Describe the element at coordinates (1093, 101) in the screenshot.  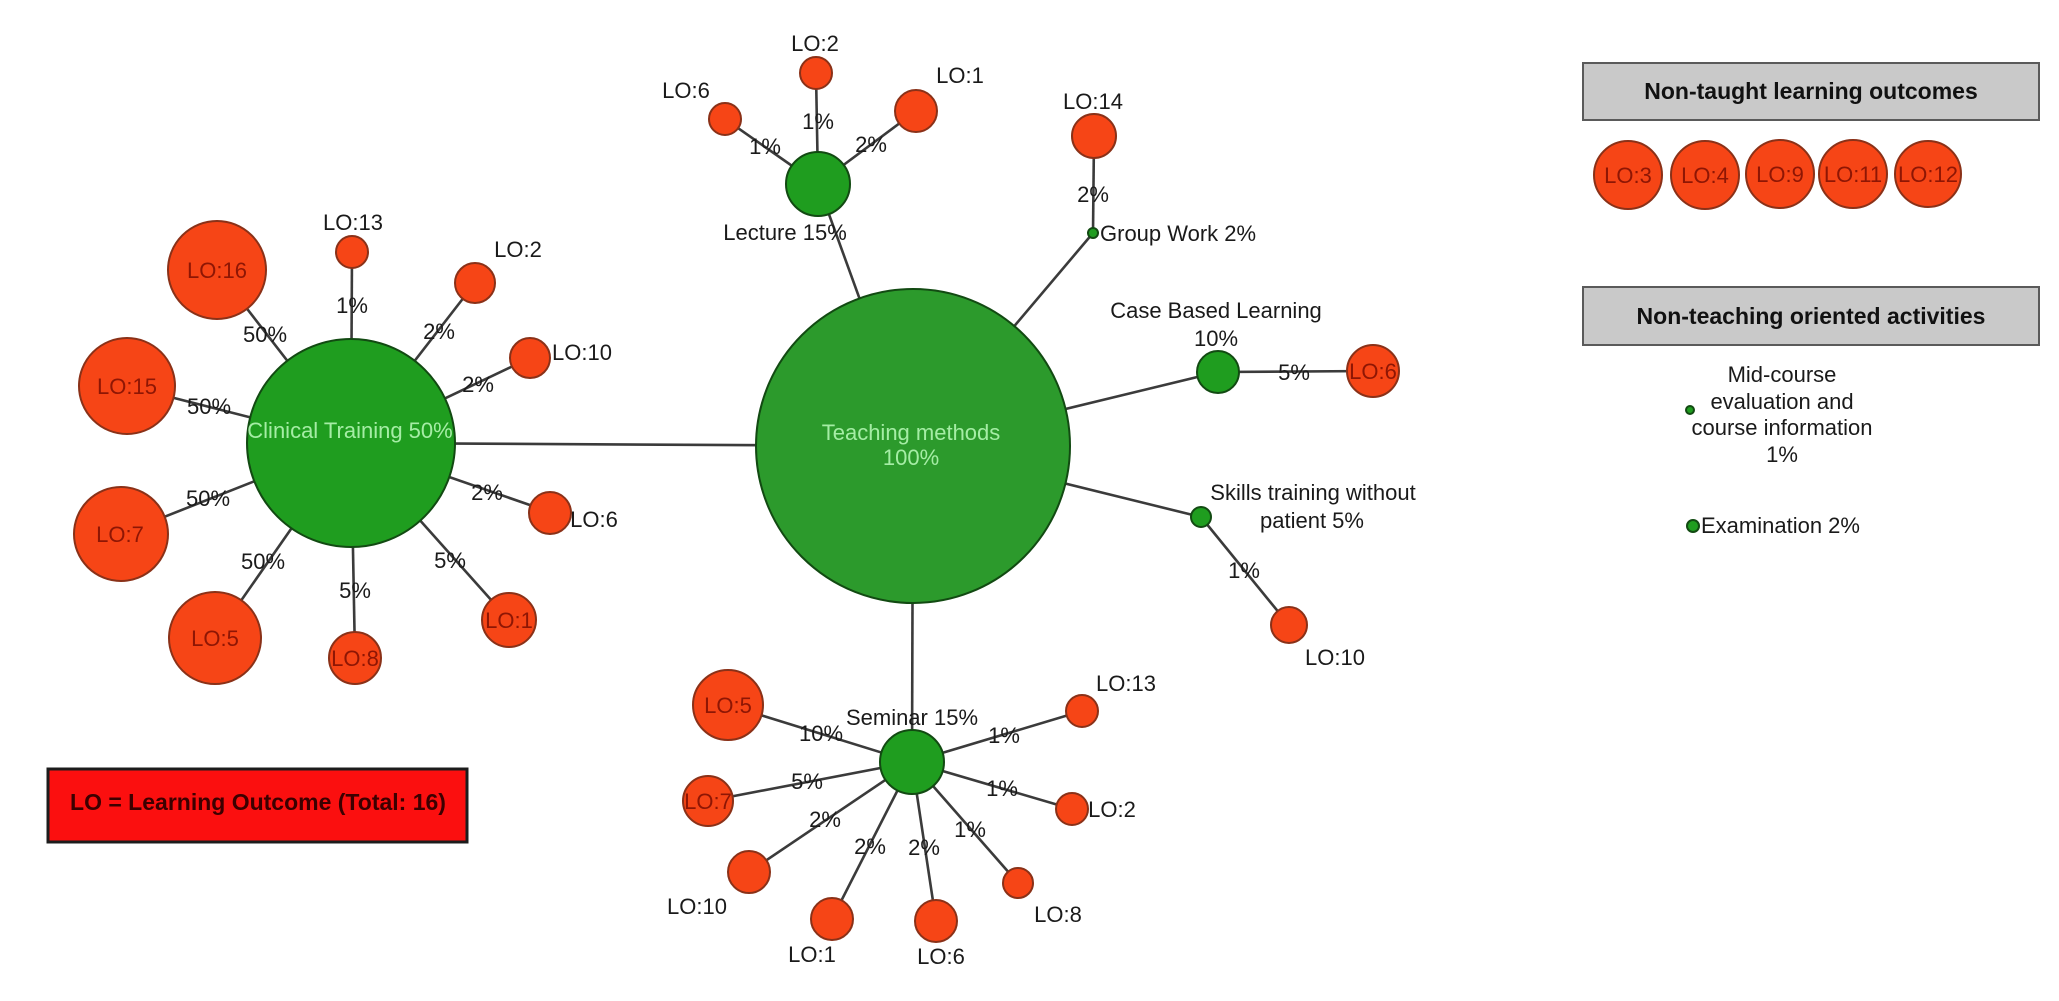
I see `svg-text: LO:14` at that location.